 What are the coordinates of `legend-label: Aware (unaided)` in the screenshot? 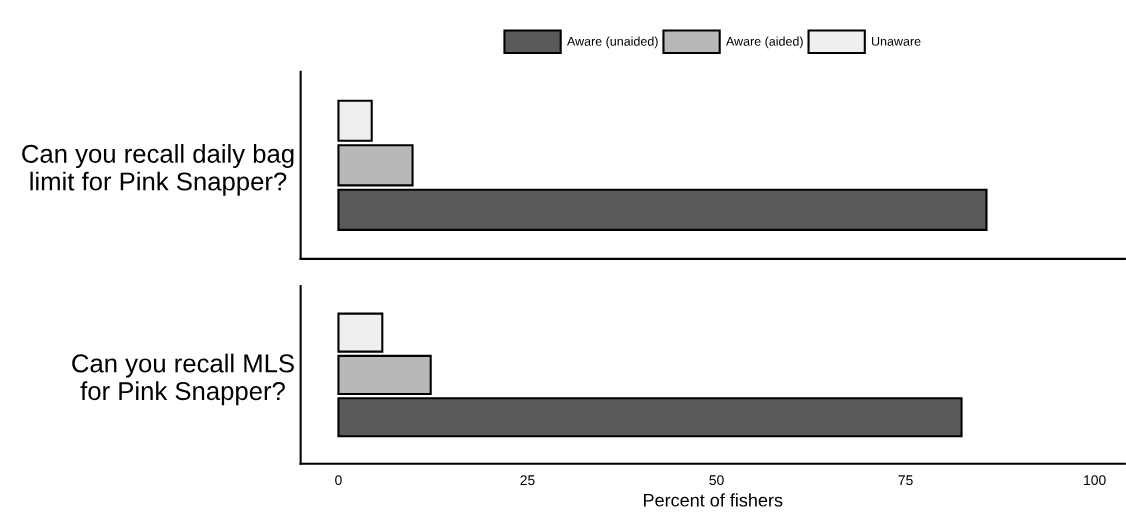 It's located at (612, 42).